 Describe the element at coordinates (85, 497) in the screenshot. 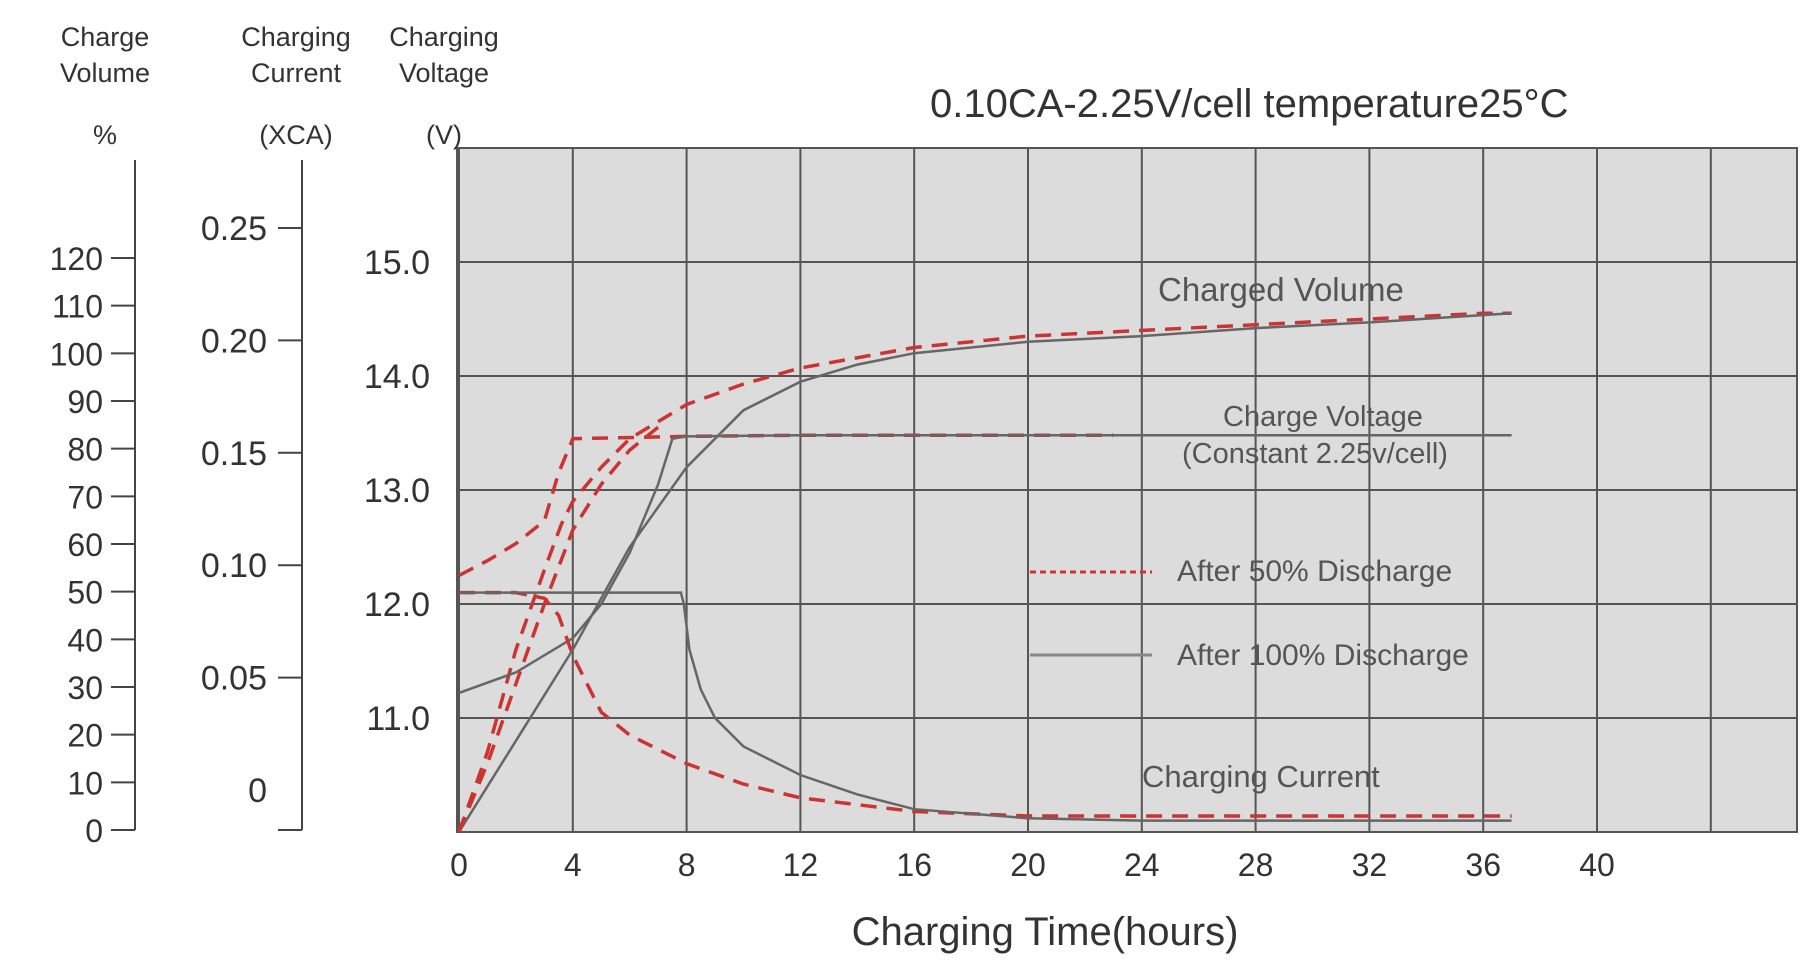

I see `volume-tick-label: 70` at that location.